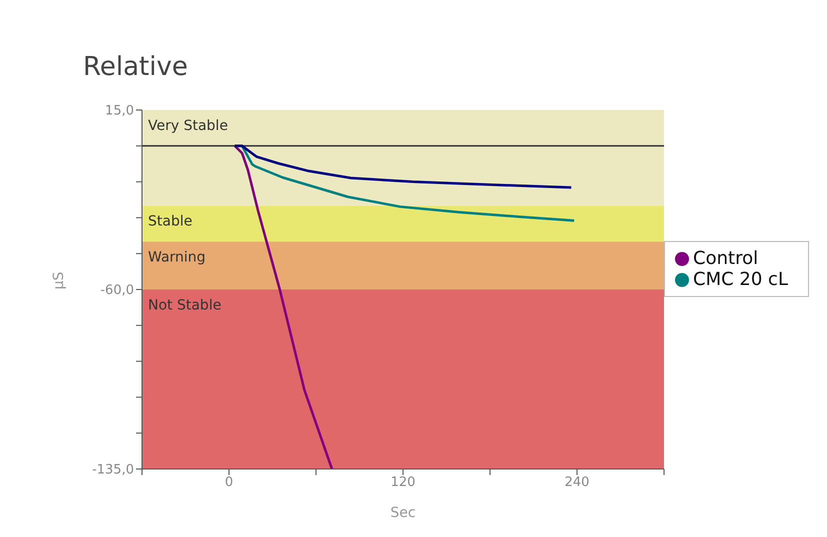 This screenshot has height=537, width=827. Describe the element at coordinates (58, 281) in the screenshot. I see `y-axis-title: μS` at that location.